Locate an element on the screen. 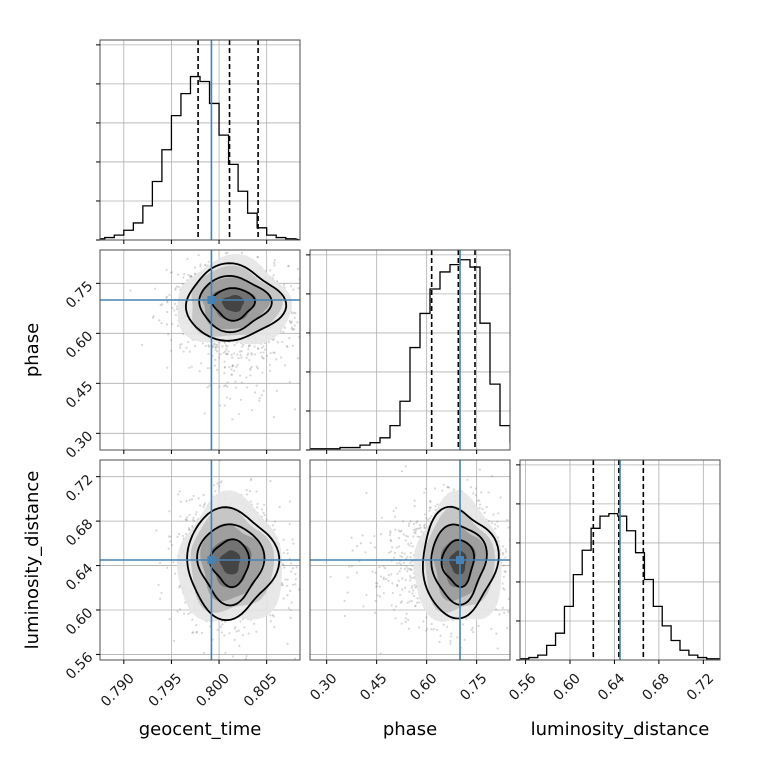 The height and width of the screenshot is (760, 760). y-tick-label: 0.68 is located at coordinates (79, 532).